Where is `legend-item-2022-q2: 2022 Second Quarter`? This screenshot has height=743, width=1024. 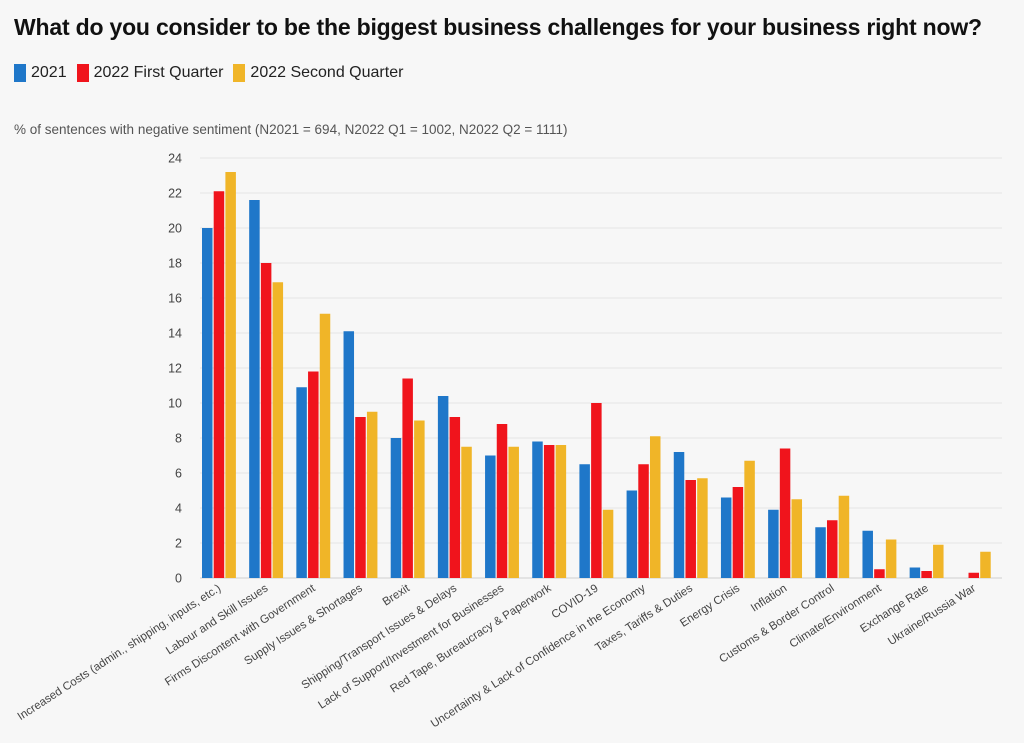 legend-item-2022-q2: 2022 Second Quarter is located at coordinates (318, 73).